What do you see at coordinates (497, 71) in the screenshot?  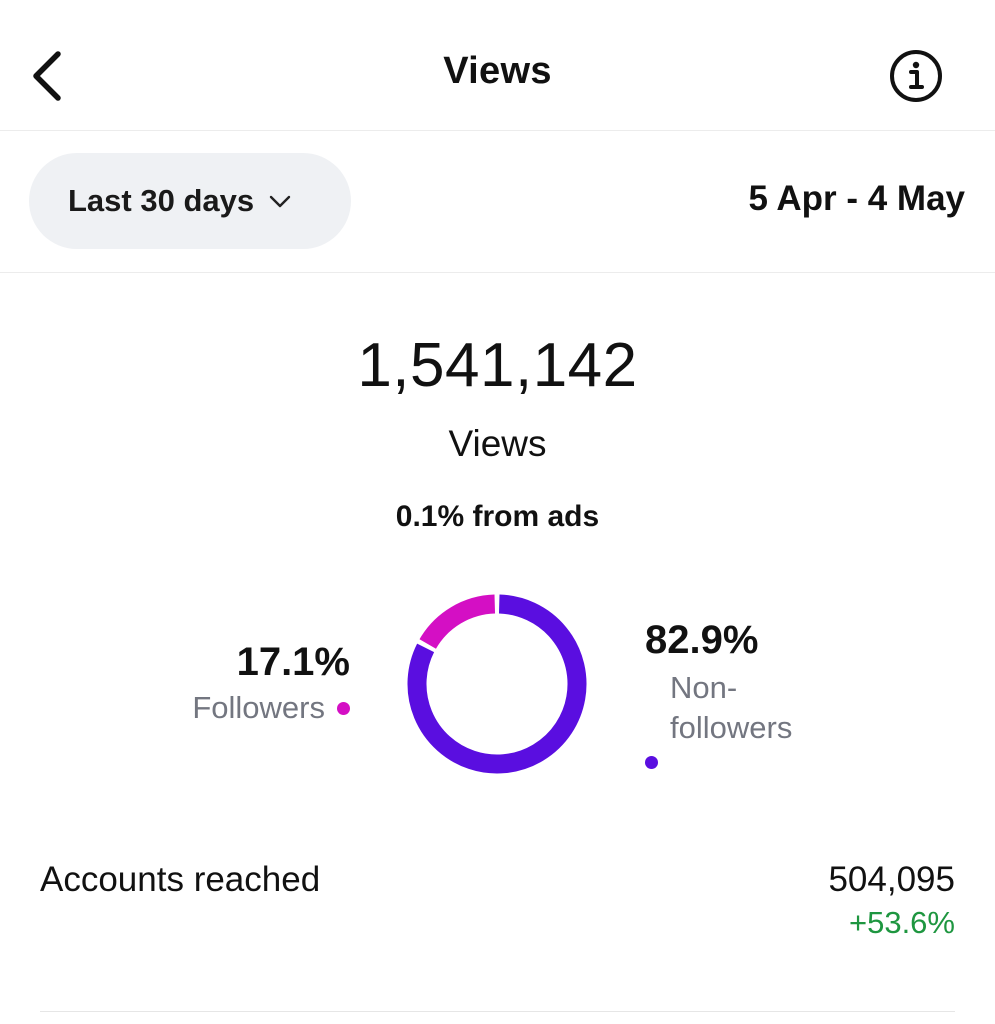 I see `page-title: Views` at bounding box center [497, 71].